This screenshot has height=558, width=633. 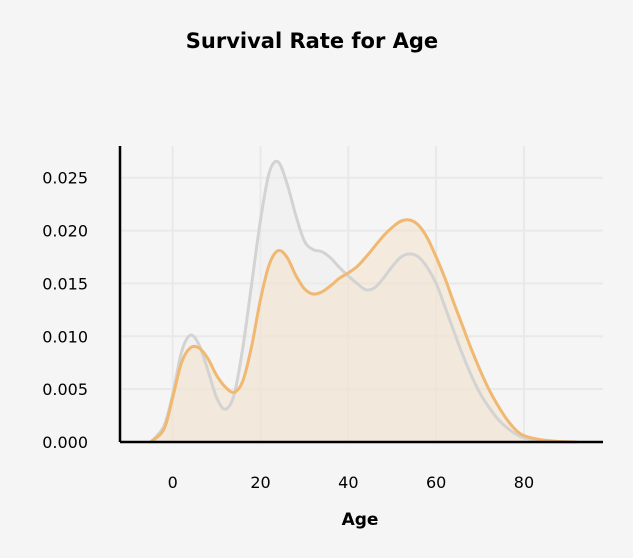 What do you see at coordinates (524, 482) in the screenshot?
I see `x-tick-label: 80` at bounding box center [524, 482].